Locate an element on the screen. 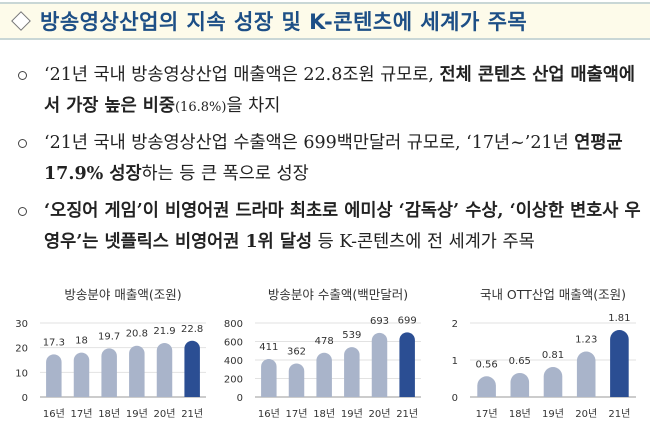  data-label: 362 is located at coordinates (296, 352).